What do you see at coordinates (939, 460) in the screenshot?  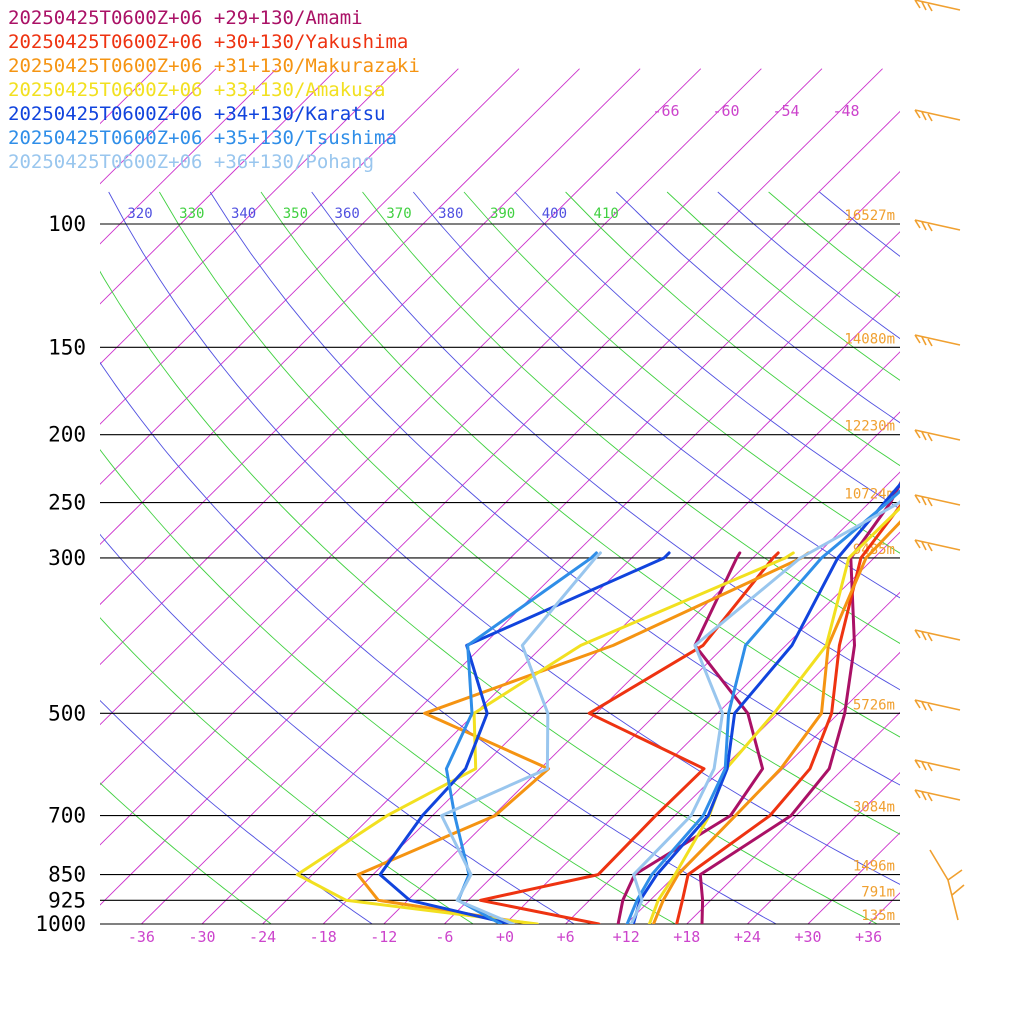 I see `wind-barbs` at bounding box center [939, 460].